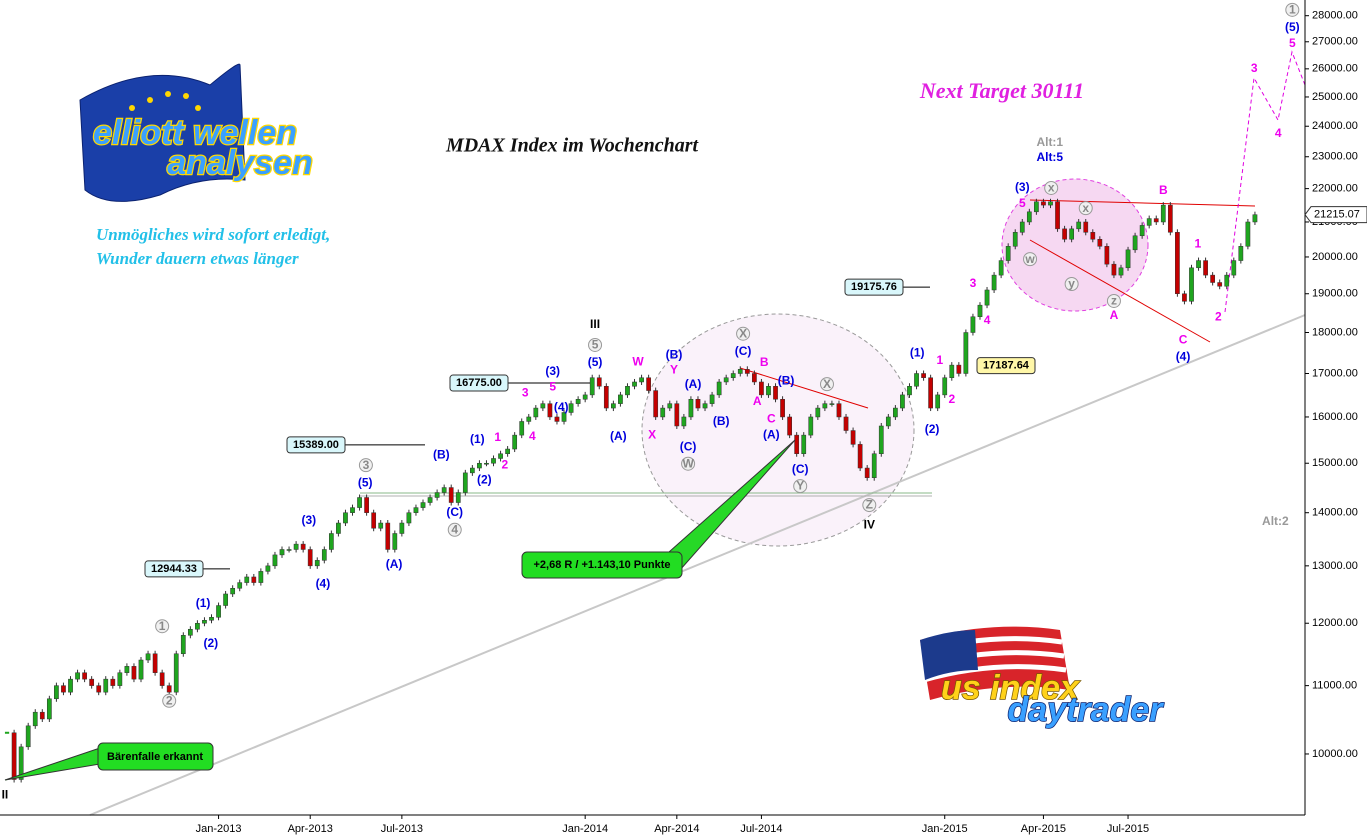 The width and height of the screenshot is (1367, 839). What do you see at coordinates (800, 486) in the screenshot?
I see `wave-label: Y` at bounding box center [800, 486].